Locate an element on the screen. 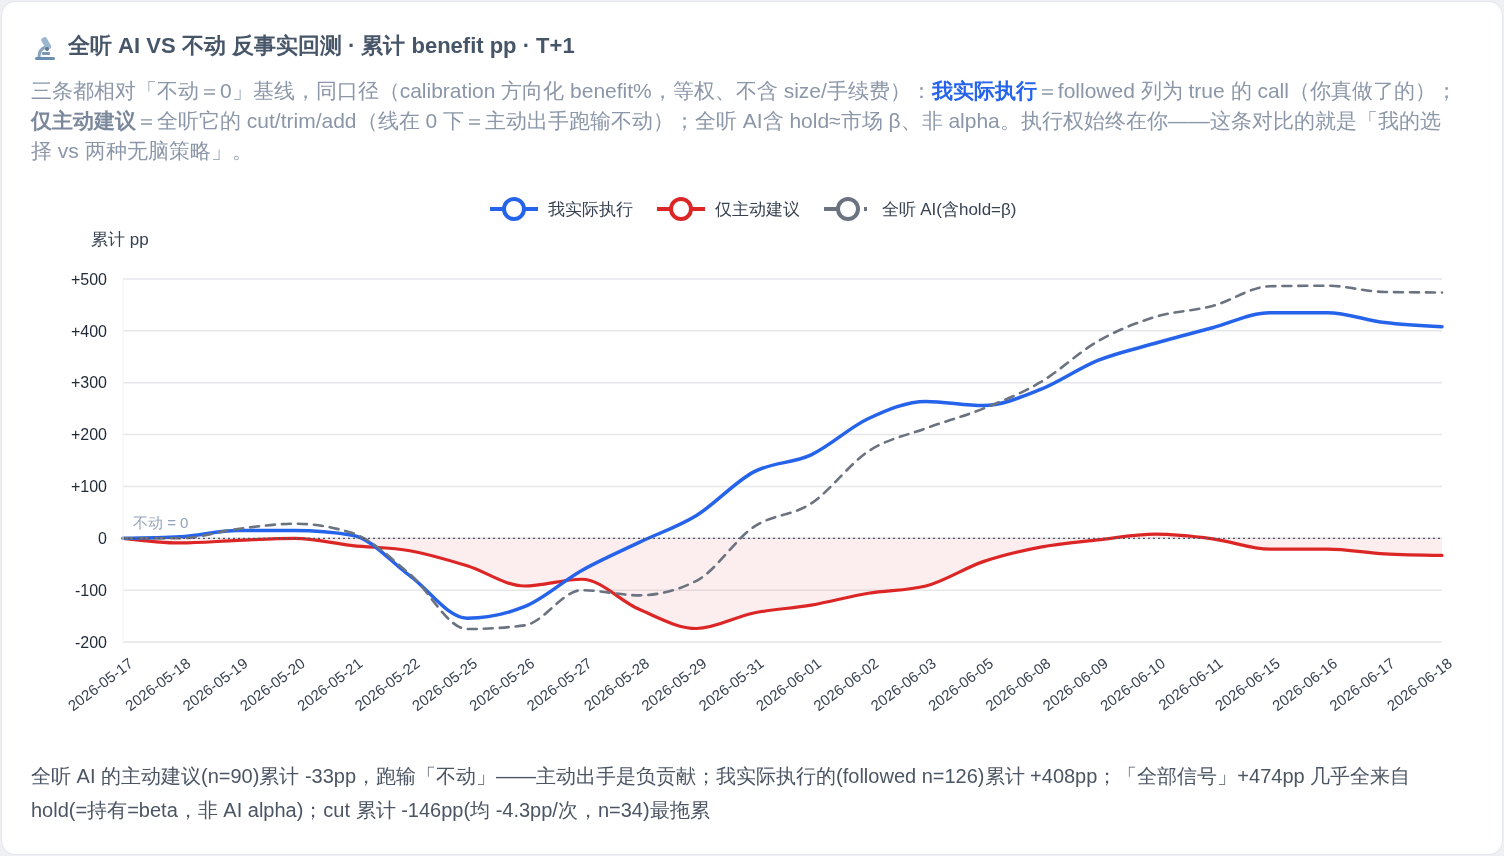 The width and height of the screenshot is (1504, 856). text: 全听 AI 的主动建议(n=90)累计 -33pp，跑输「不动」——主动出手是负贡献；我实际执行的(followed n=126)累计 +408pp；「全部信号」+474pp 几乎全来自 hold(=持有=beta，非 AI alpha)；cut 累计 -146pp(均 -4.3pp/次，n=34)最拖累 is located at coordinates (721, 793).